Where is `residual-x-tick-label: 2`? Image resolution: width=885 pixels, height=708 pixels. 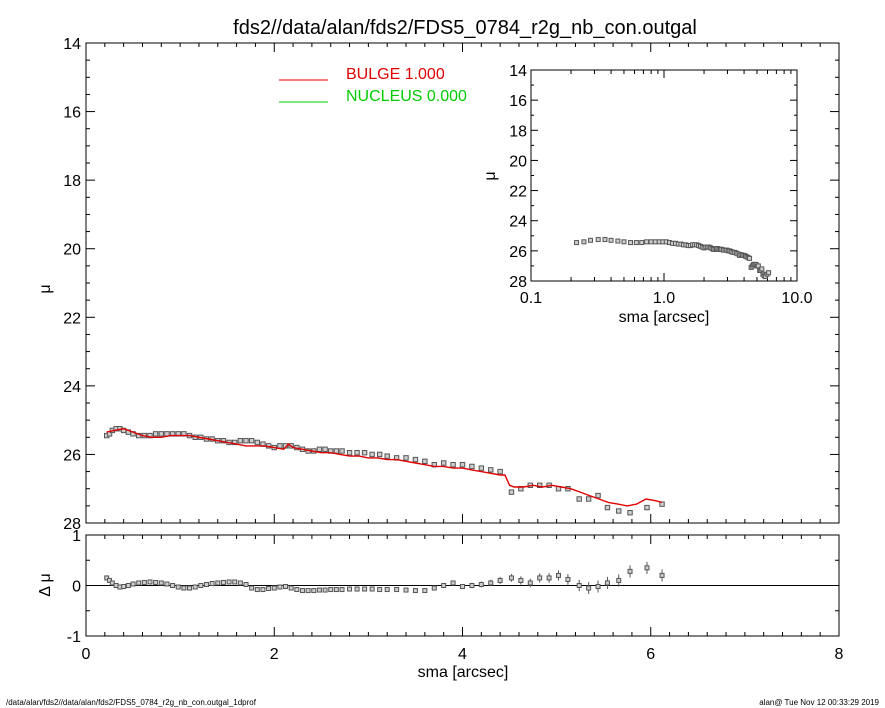
residual-x-tick-label: 2 is located at coordinates (274, 654).